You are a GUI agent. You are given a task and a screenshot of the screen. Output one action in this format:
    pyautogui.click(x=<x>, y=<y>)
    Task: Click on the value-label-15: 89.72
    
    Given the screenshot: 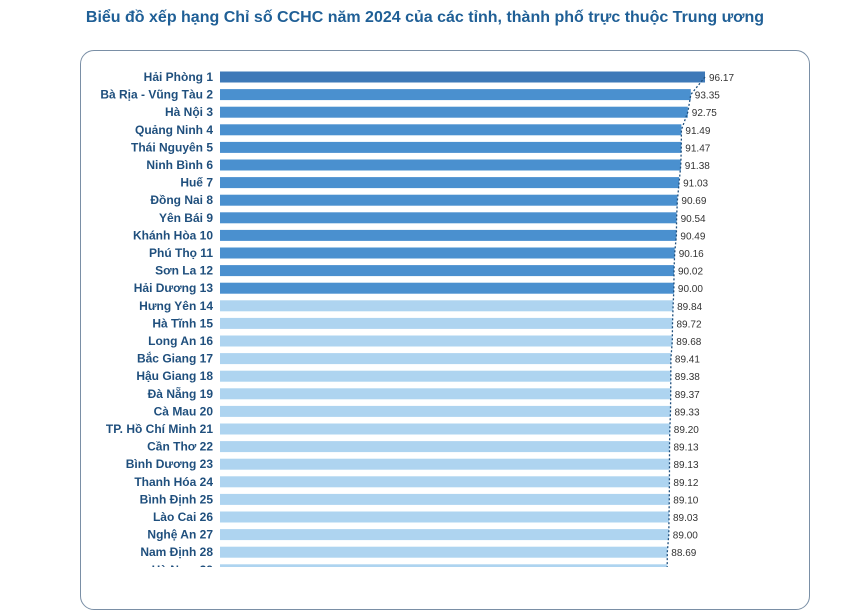 What is the action you would take?
    pyautogui.click(x=689, y=324)
    